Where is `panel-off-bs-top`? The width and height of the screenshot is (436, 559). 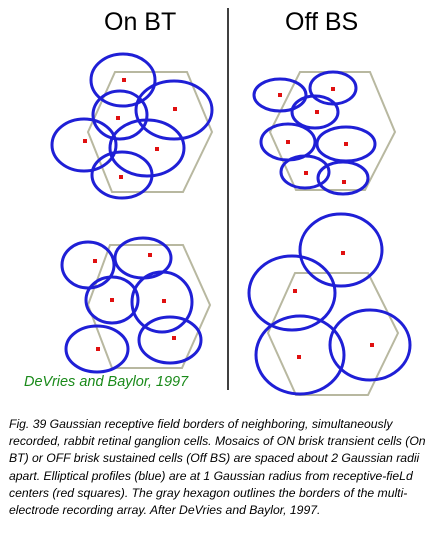
panel-off-bs-top is located at coordinates (324, 133).